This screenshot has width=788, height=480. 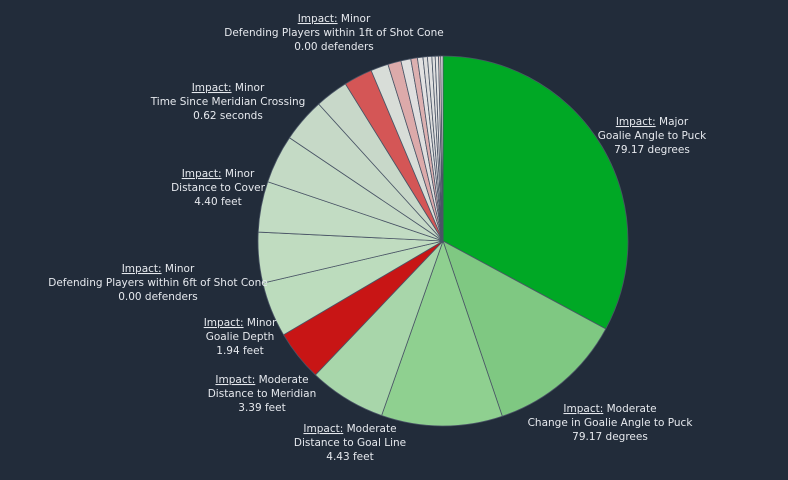 I want to click on slice-label-8: Impact: Minor Distance to Cover 4.40 feet, so click(x=218, y=188).